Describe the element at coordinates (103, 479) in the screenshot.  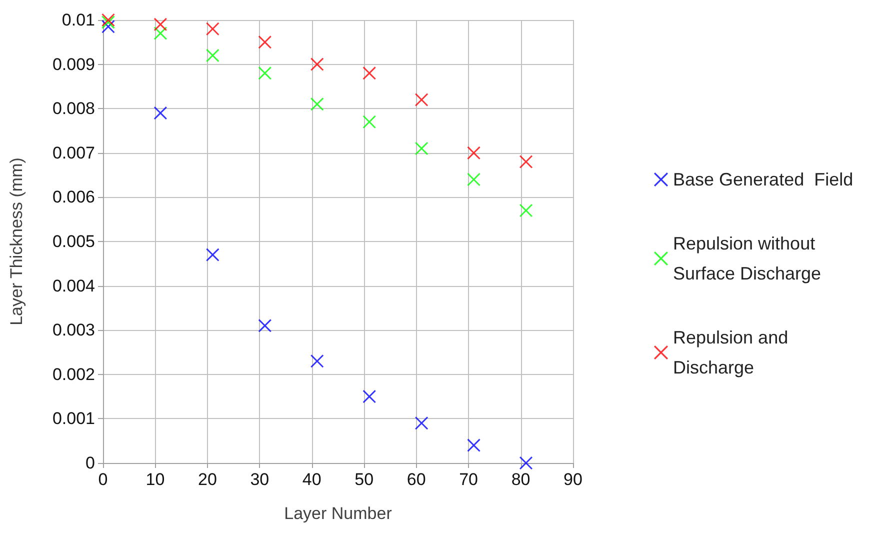
I see `x-tick-label: 0` at that location.